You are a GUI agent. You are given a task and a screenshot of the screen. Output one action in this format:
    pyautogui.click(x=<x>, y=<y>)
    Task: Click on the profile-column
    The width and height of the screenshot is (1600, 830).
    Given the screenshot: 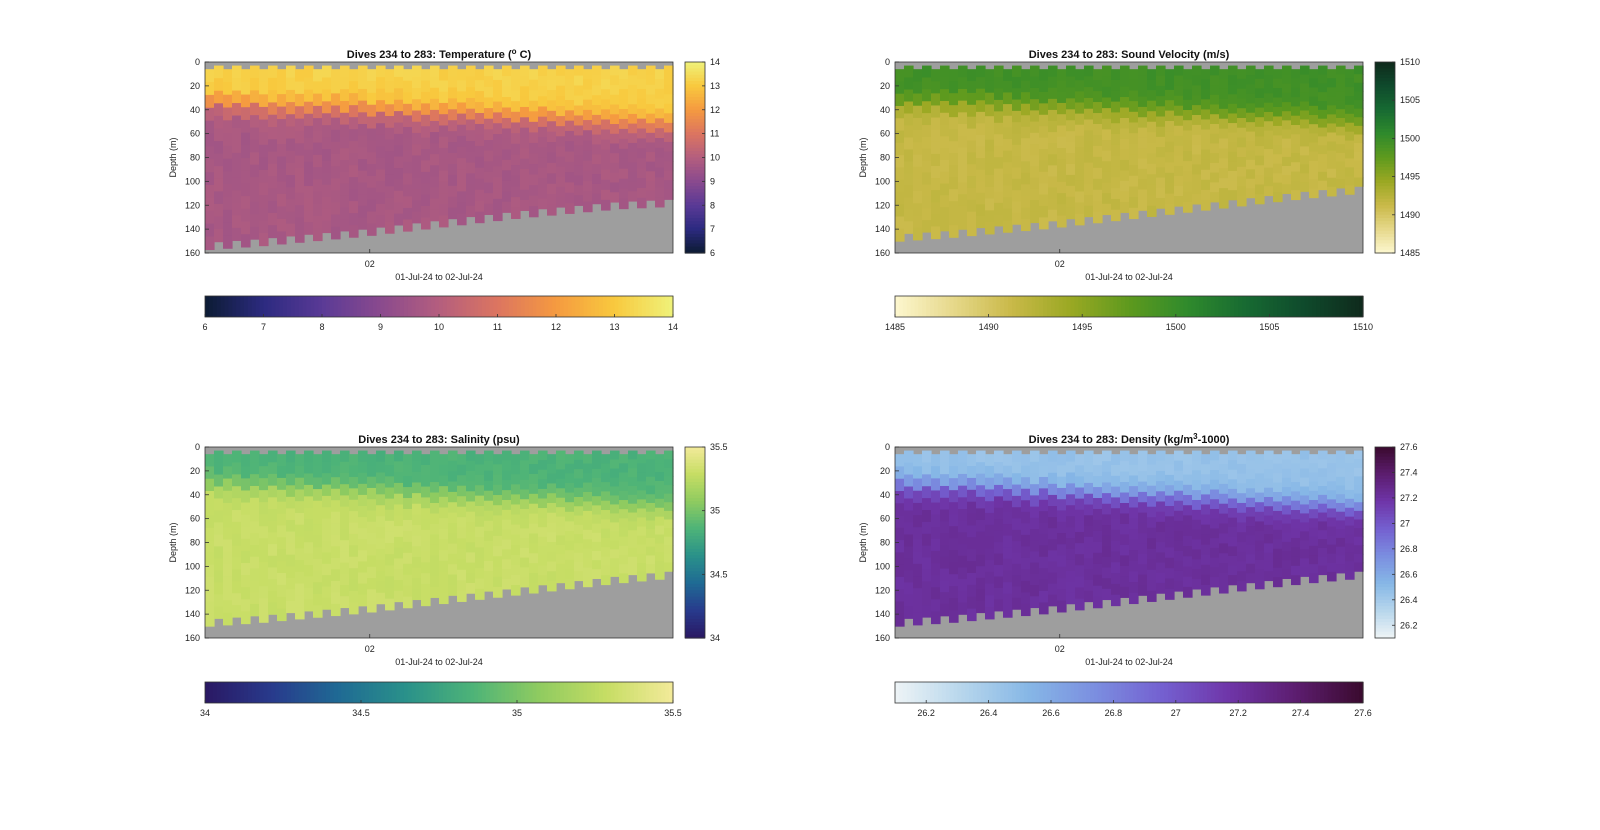 What is the action you would take?
    pyautogui.click(x=507, y=520)
    